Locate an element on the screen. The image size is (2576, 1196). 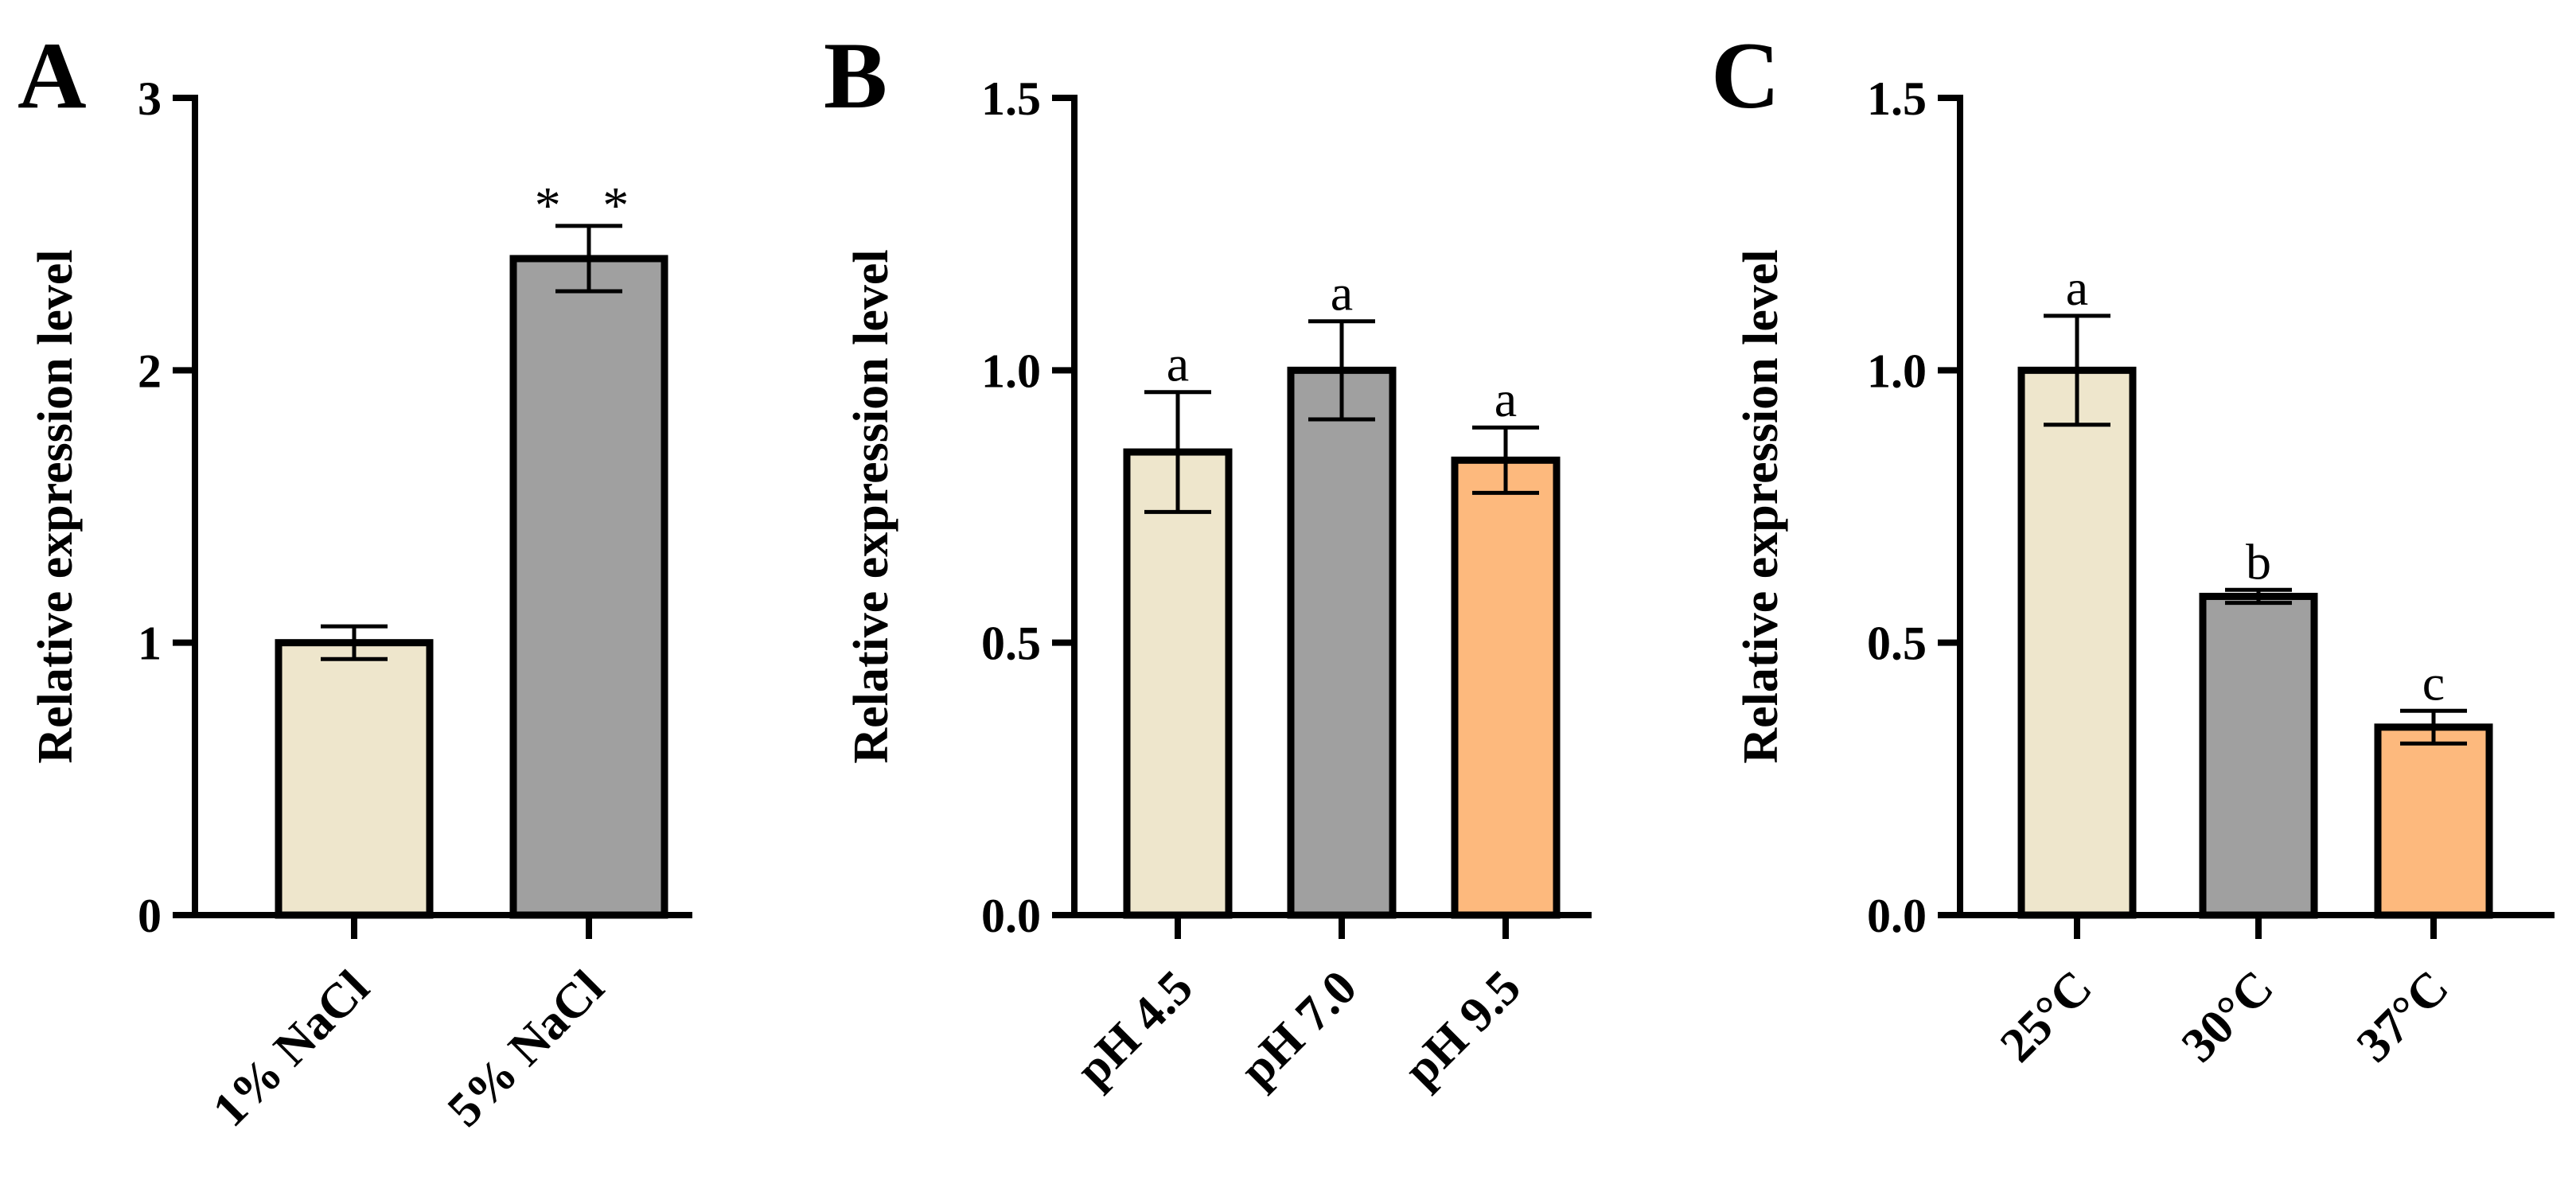
significance-label: * * is located at coordinates (589, 206).